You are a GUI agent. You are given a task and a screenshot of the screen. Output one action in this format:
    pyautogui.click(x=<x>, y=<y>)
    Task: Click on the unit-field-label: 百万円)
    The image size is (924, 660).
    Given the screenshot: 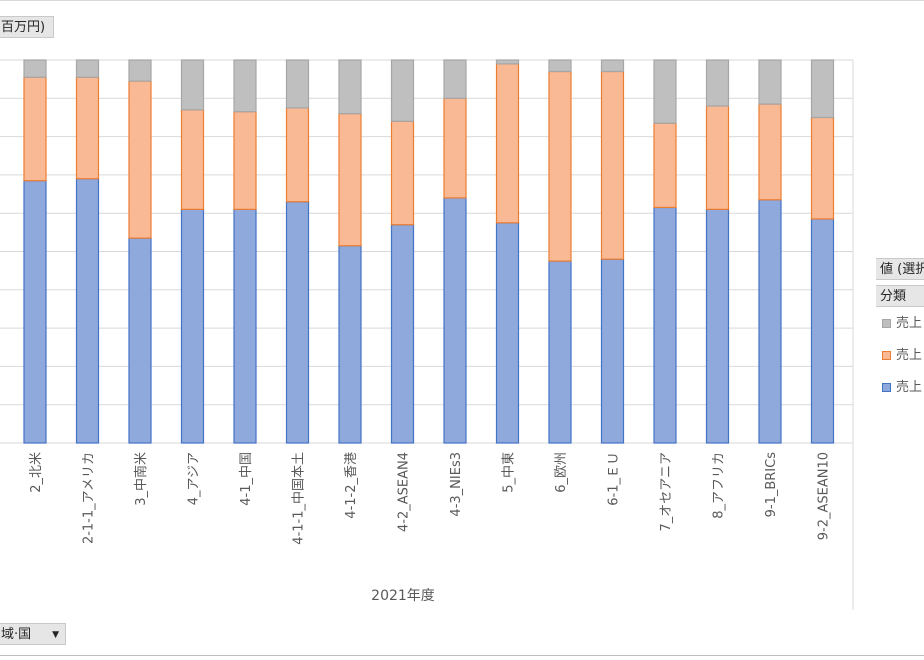 What is the action you would take?
    pyautogui.click(x=23, y=27)
    